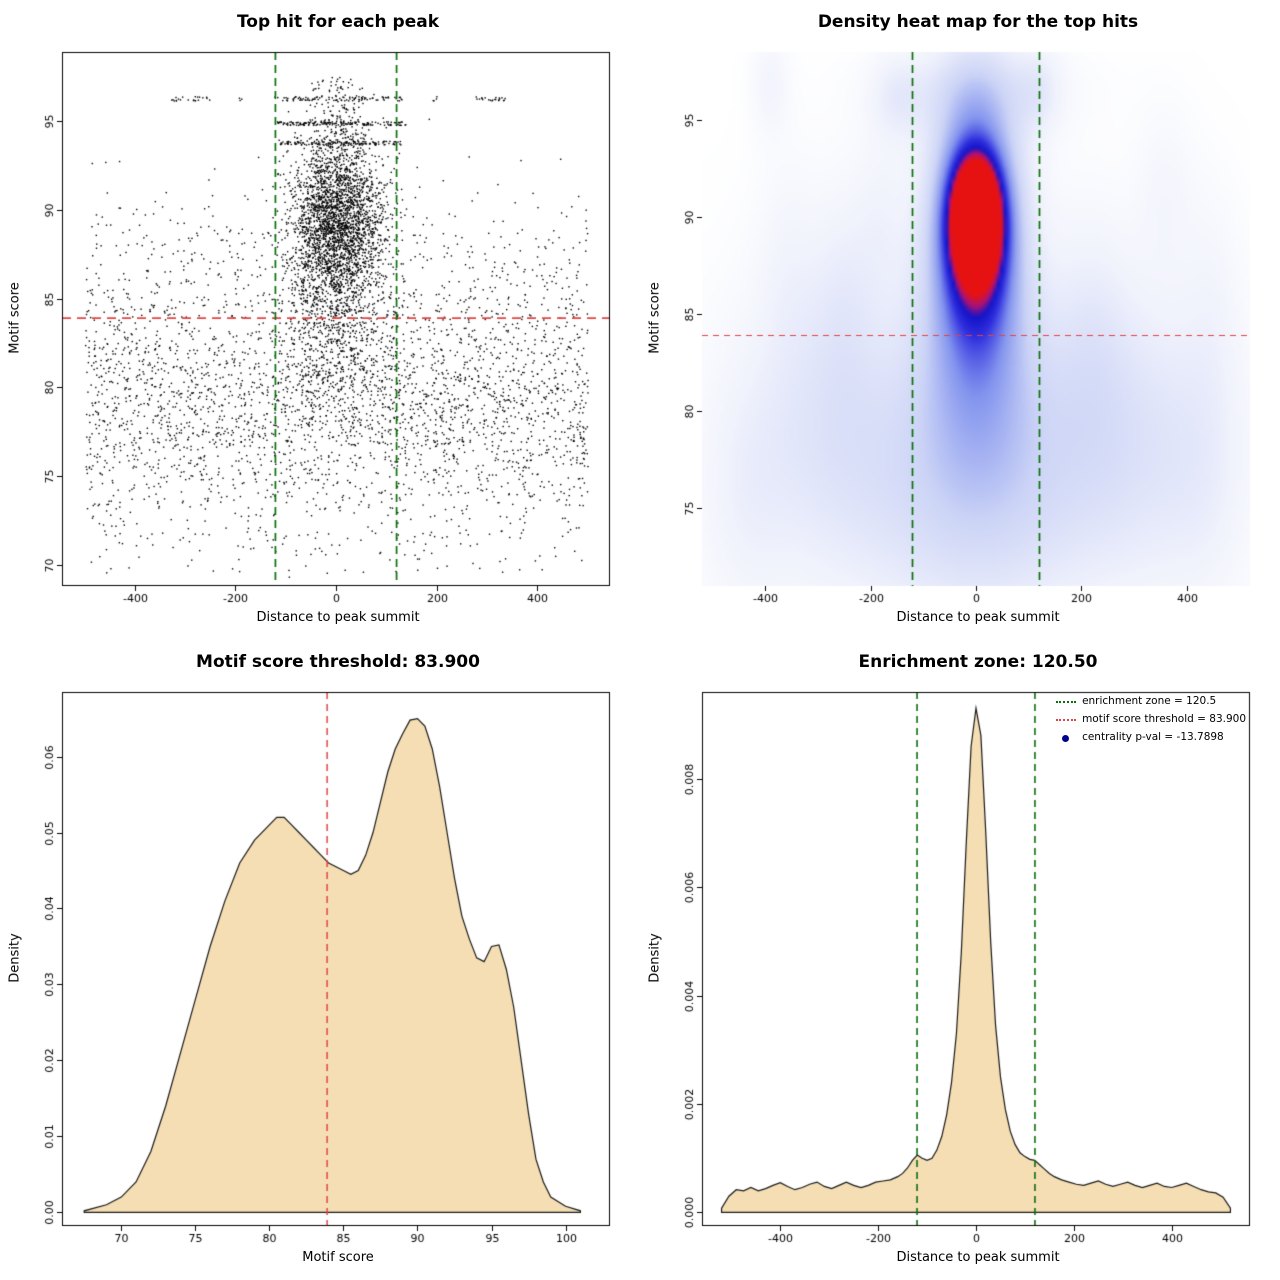 The height and width of the screenshot is (1280, 1280). I want to click on legend-label-motif-threshold: motif score threshold = 83.900, so click(1164, 719).